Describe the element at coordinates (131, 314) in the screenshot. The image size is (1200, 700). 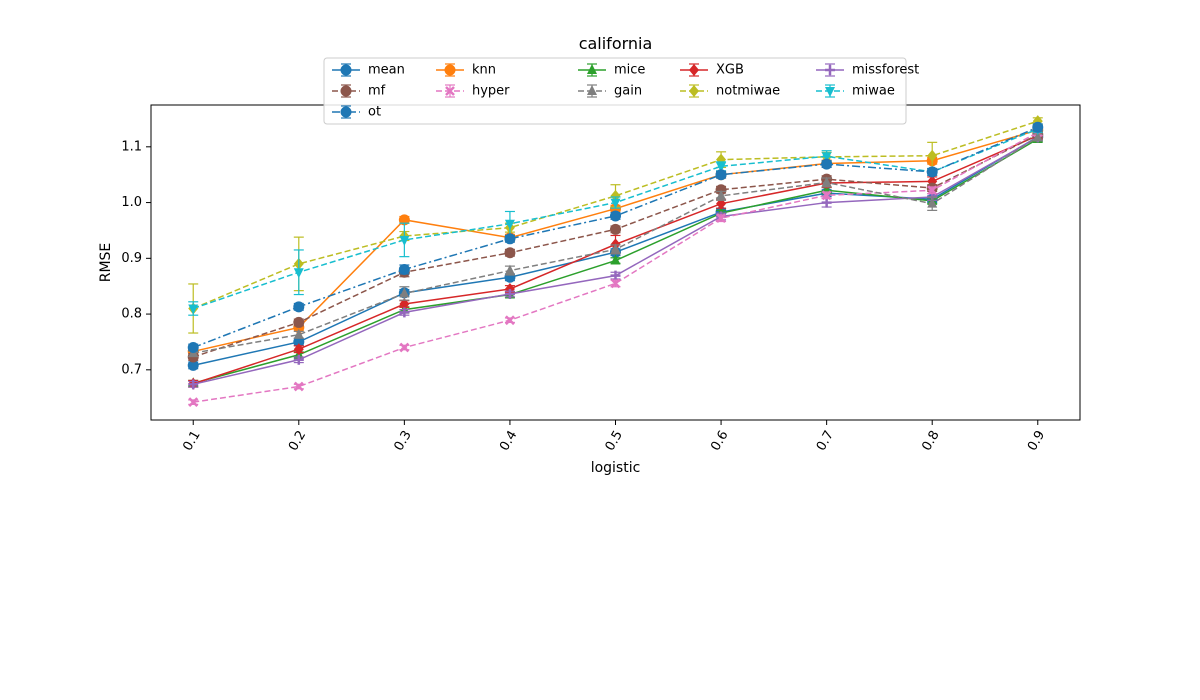
I see `y-tick-label: 0.8` at that location.